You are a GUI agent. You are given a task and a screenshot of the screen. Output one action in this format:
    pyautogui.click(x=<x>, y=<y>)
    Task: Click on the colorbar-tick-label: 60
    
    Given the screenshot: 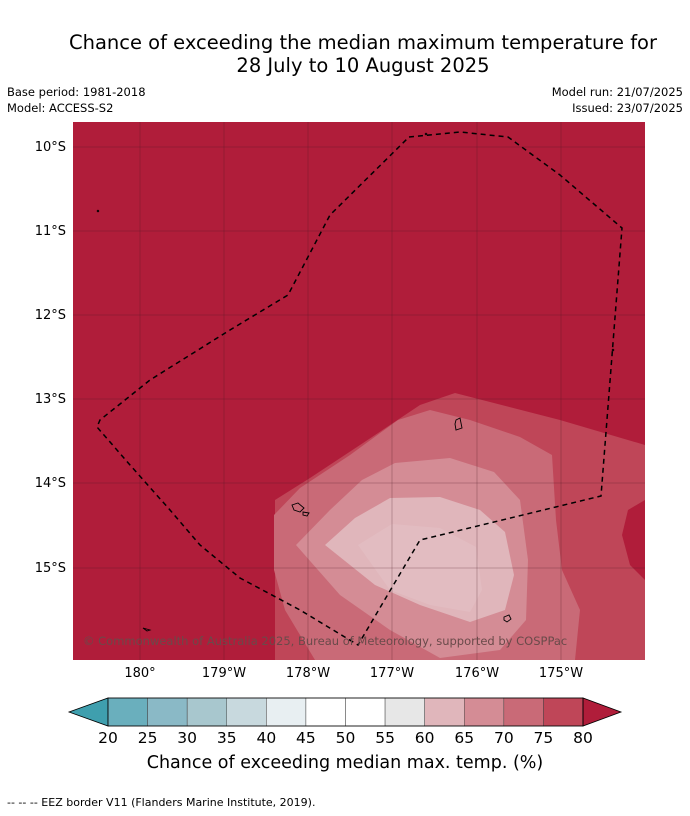 What is the action you would take?
    pyautogui.click(x=425, y=738)
    